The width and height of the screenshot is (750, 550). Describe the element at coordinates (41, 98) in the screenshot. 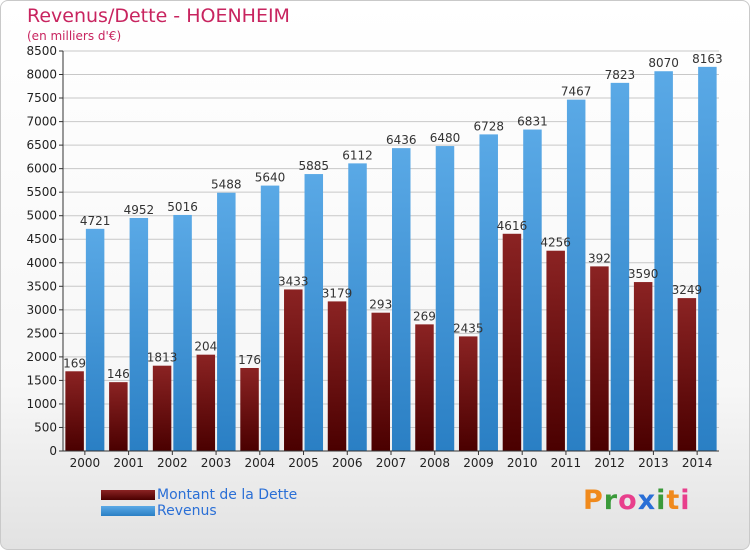

I see `y-tick-label: 7500` at that location.